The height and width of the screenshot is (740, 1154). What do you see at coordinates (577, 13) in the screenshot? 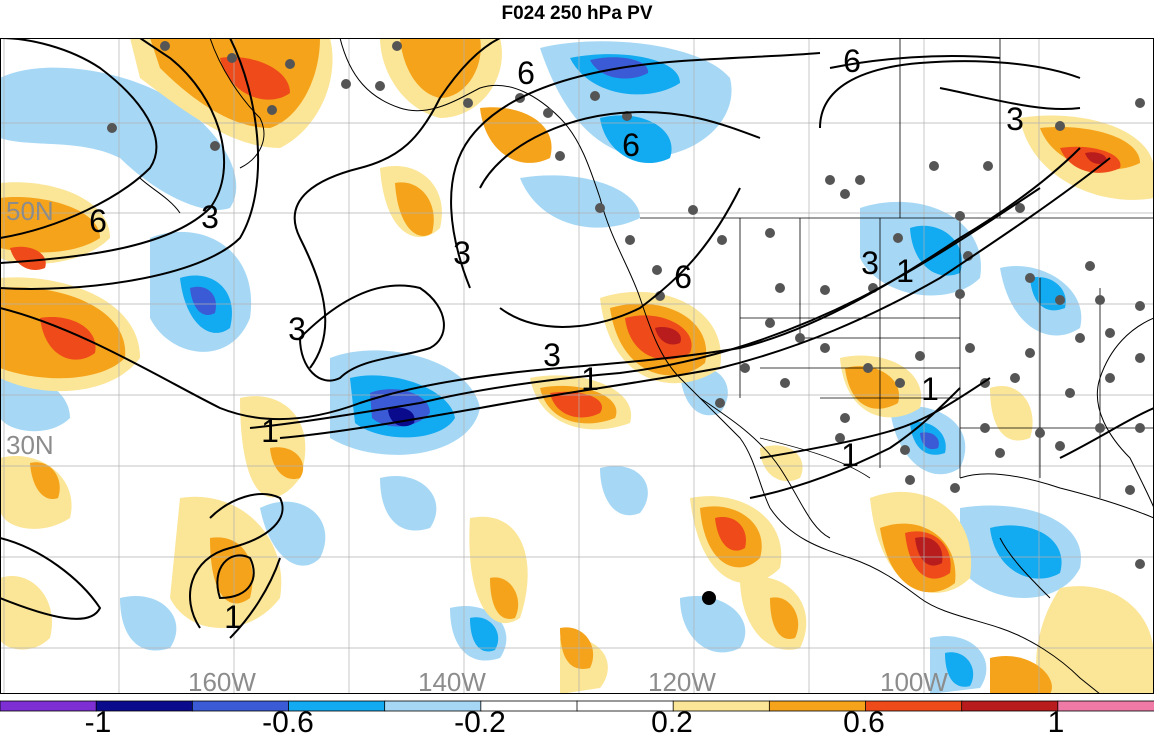
I see `map-title: F024 250 hPa PV` at bounding box center [577, 13].